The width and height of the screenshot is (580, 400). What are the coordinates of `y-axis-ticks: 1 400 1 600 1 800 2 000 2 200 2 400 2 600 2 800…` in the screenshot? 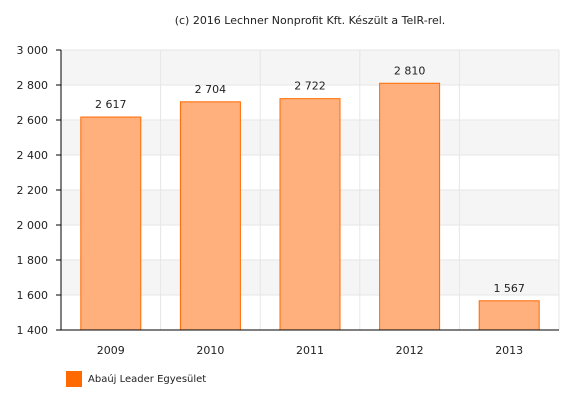 It's located at (39, 190).